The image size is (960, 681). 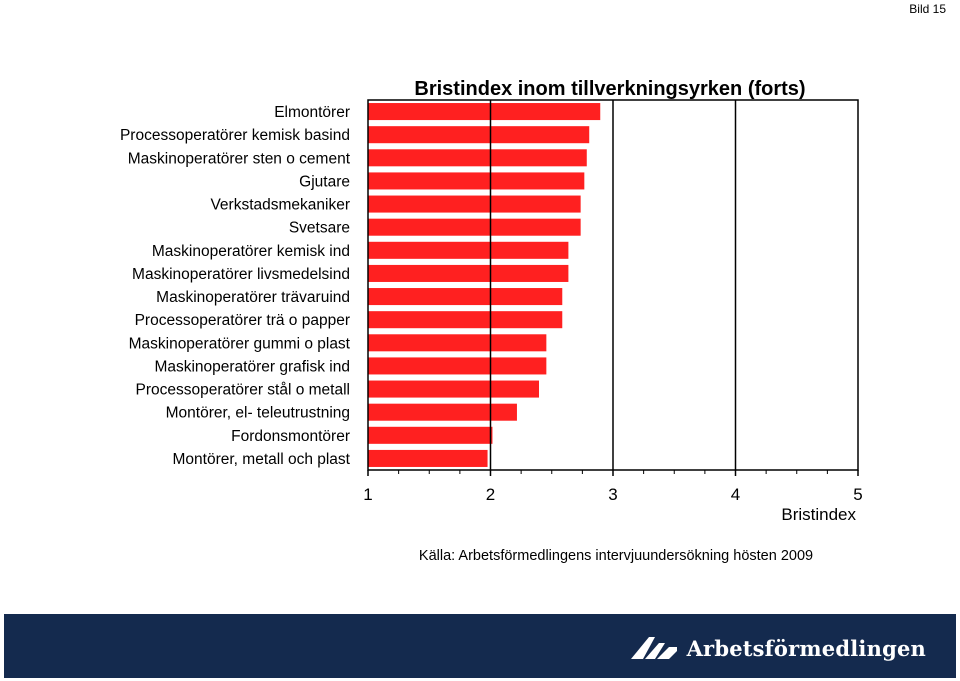 What do you see at coordinates (239, 158) in the screenshot?
I see `category-label: Maskinoperatörer sten o cement` at bounding box center [239, 158].